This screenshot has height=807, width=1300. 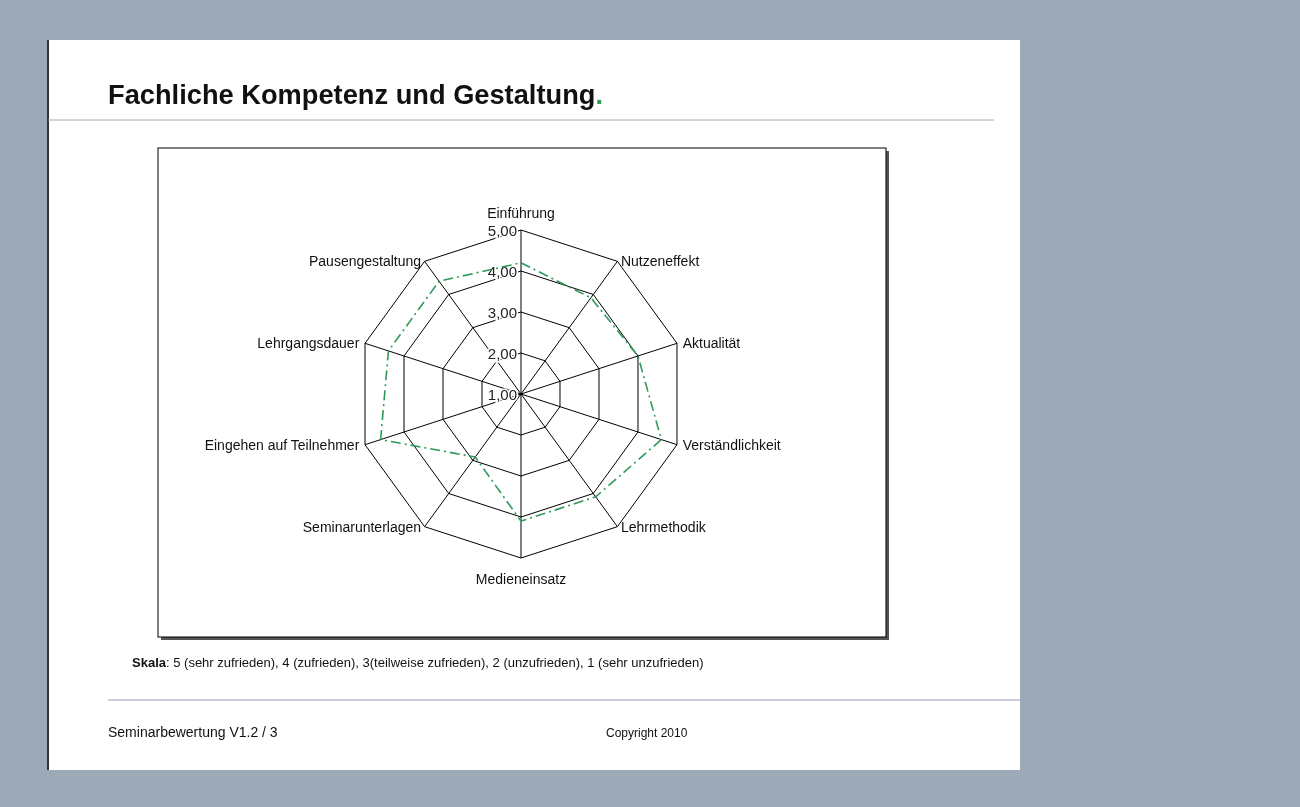 I want to click on y-tick-label: 1,00, so click(x=502, y=394).